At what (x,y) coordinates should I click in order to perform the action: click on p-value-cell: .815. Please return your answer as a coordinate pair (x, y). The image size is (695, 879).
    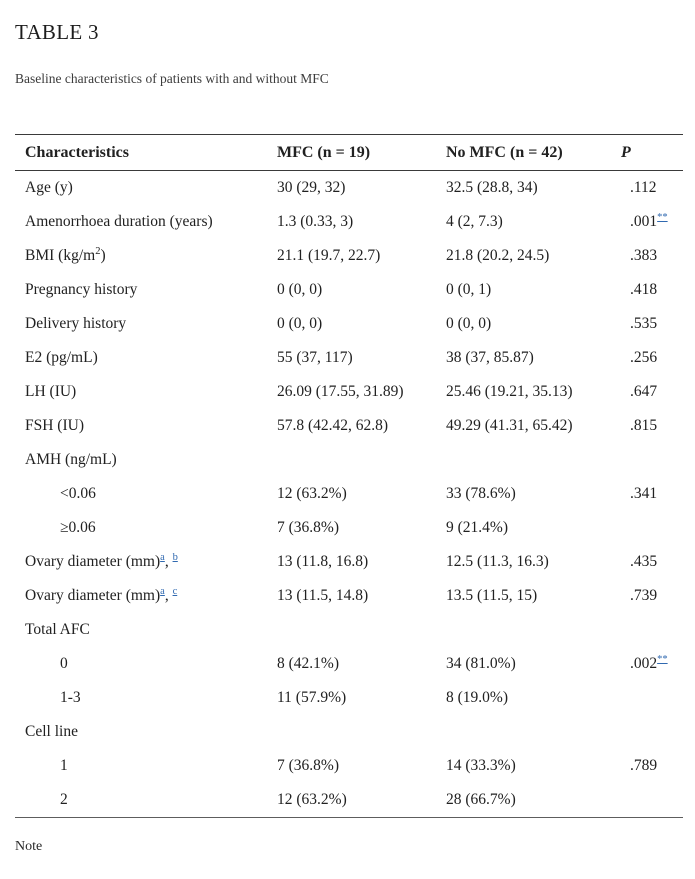
    Looking at the image, I should click on (644, 425).